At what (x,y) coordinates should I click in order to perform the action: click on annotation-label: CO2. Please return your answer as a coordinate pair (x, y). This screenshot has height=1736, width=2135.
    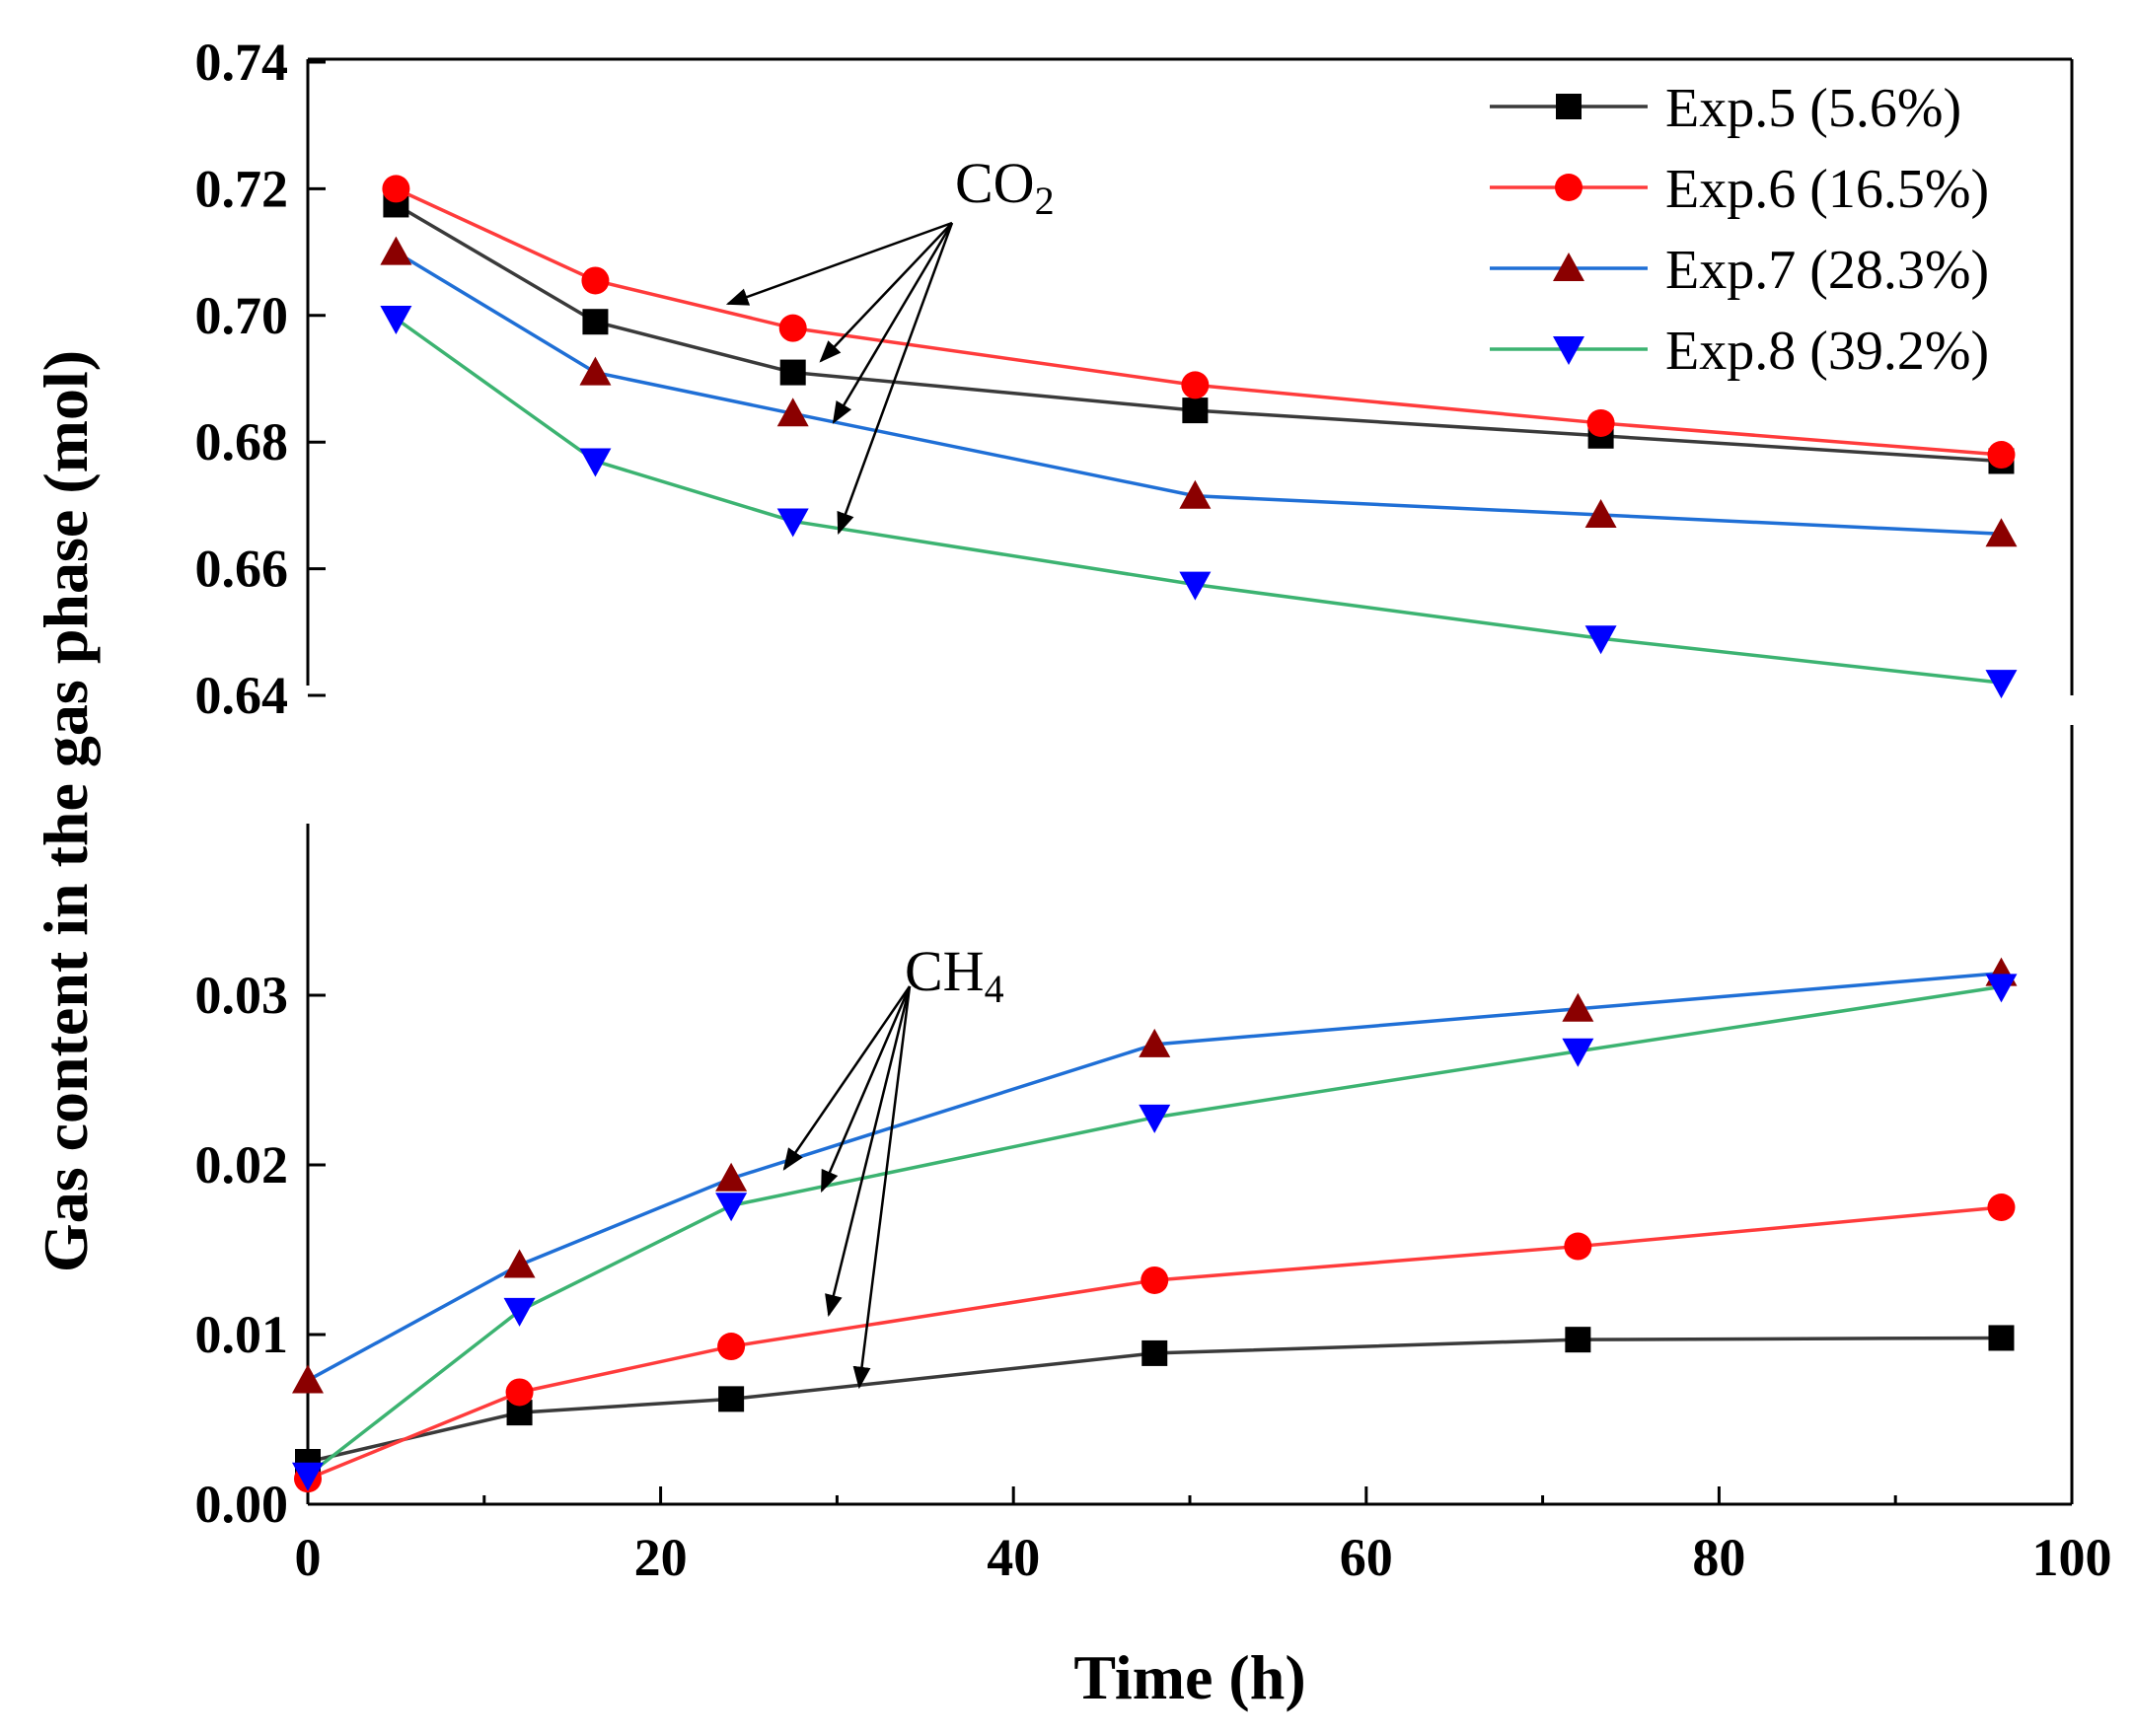
    Looking at the image, I should click on (1005, 187).